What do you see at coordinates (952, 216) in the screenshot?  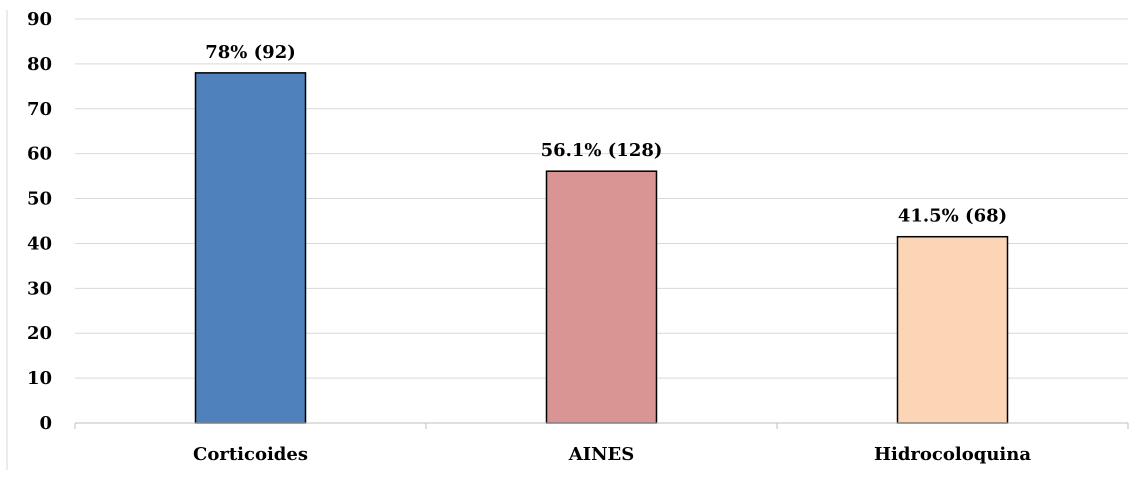 I see `data-label: 41.5% (68)` at bounding box center [952, 216].